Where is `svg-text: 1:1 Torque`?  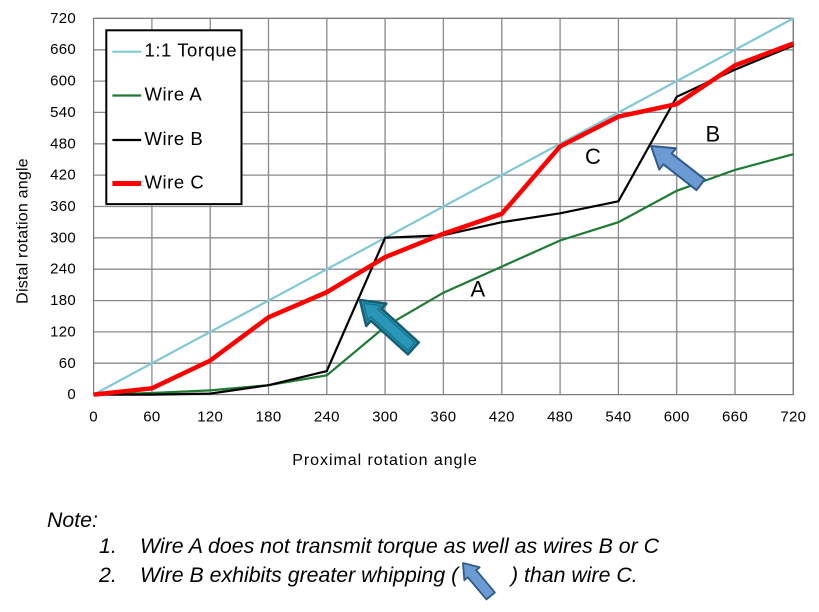 svg-text: 1:1 Torque is located at coordinates (191, 50).